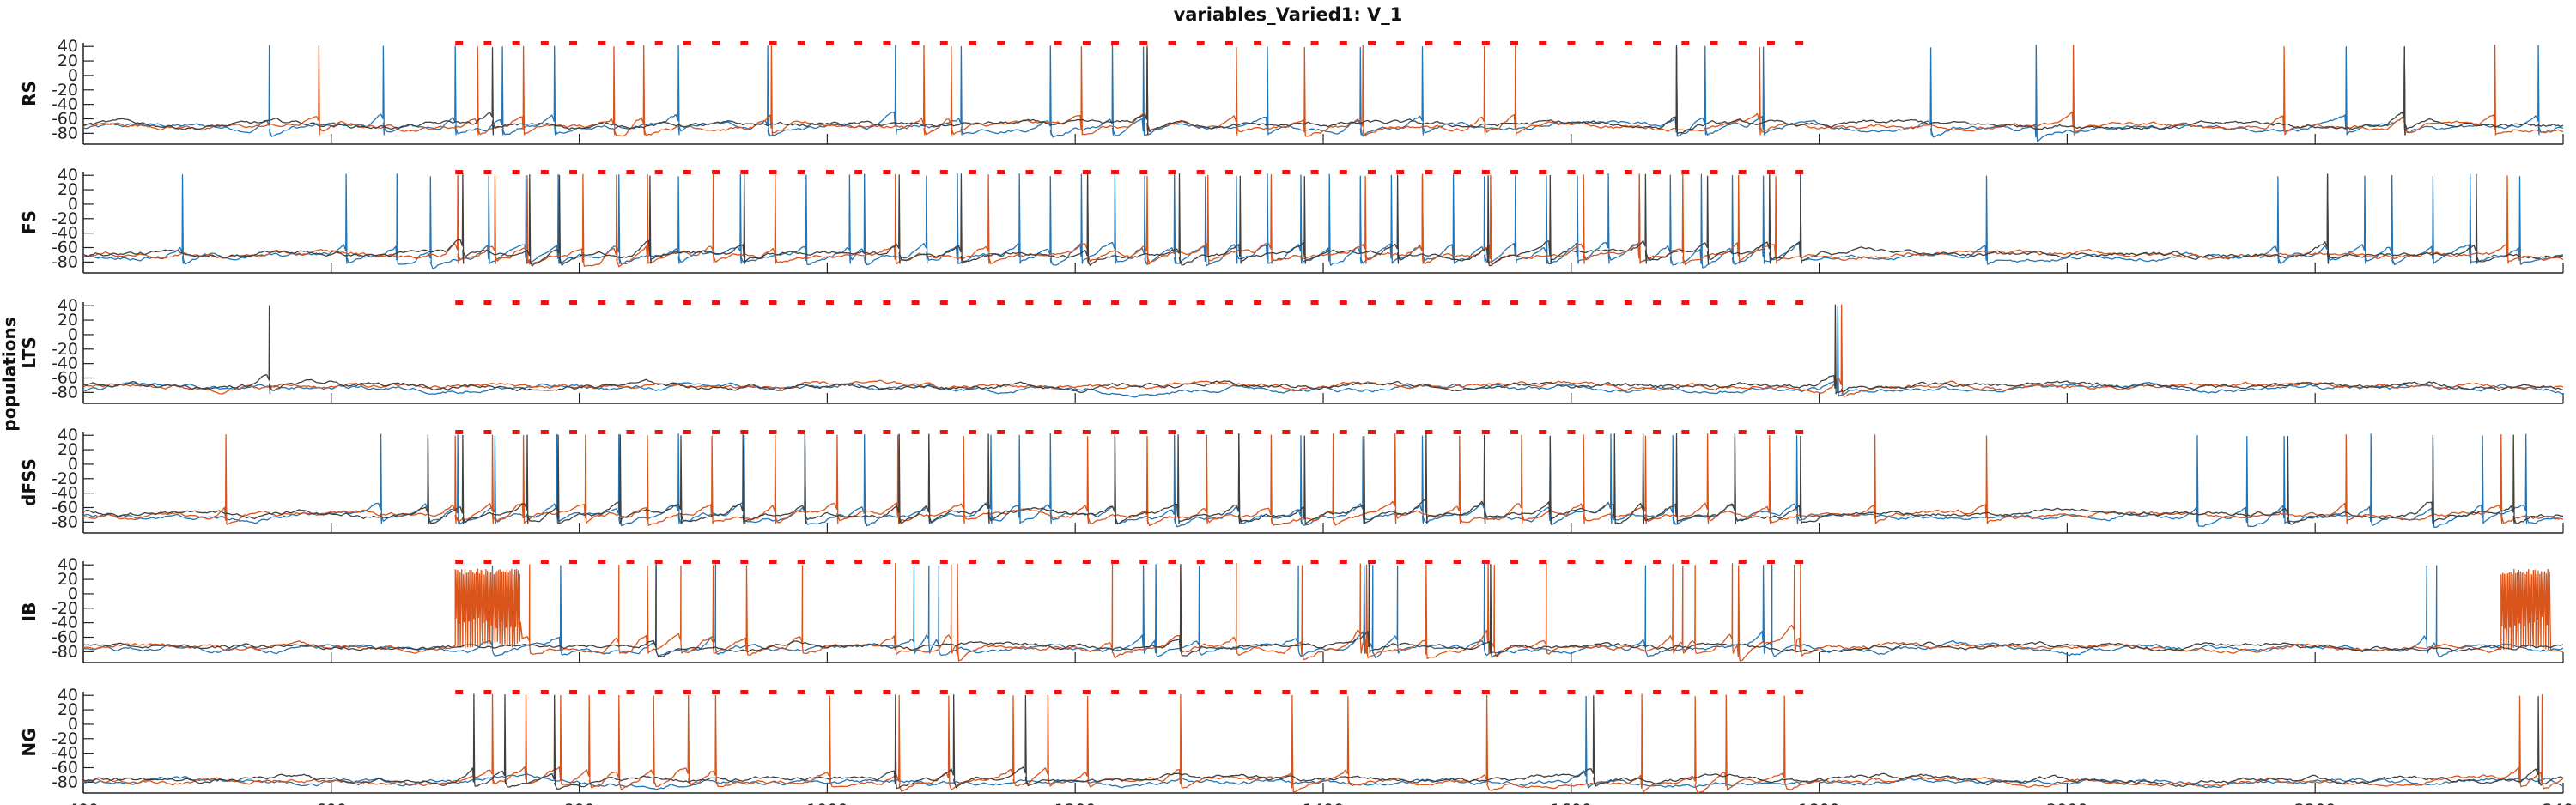 The height and width of the screenshot is (805, 2576). Describe the element at coordinates (65, 233) in the screenshot. I see `y-tick-label: -40` at that location.